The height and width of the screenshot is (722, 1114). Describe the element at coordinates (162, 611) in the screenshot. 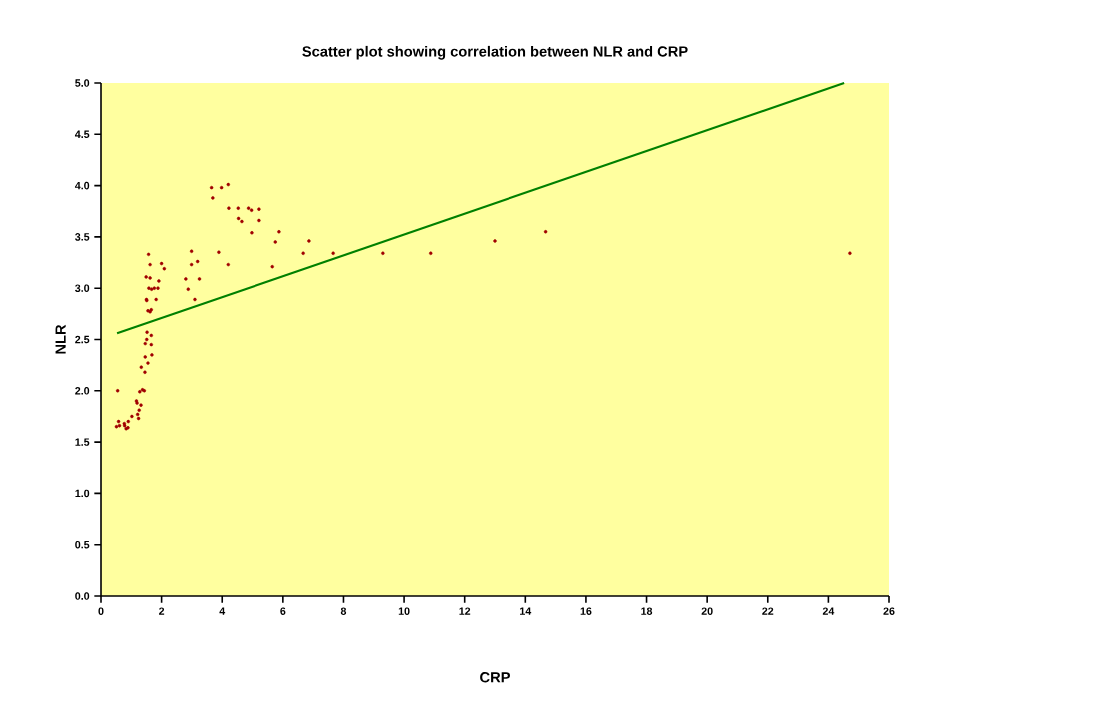

I see `x-tick-label: 2` at that location.